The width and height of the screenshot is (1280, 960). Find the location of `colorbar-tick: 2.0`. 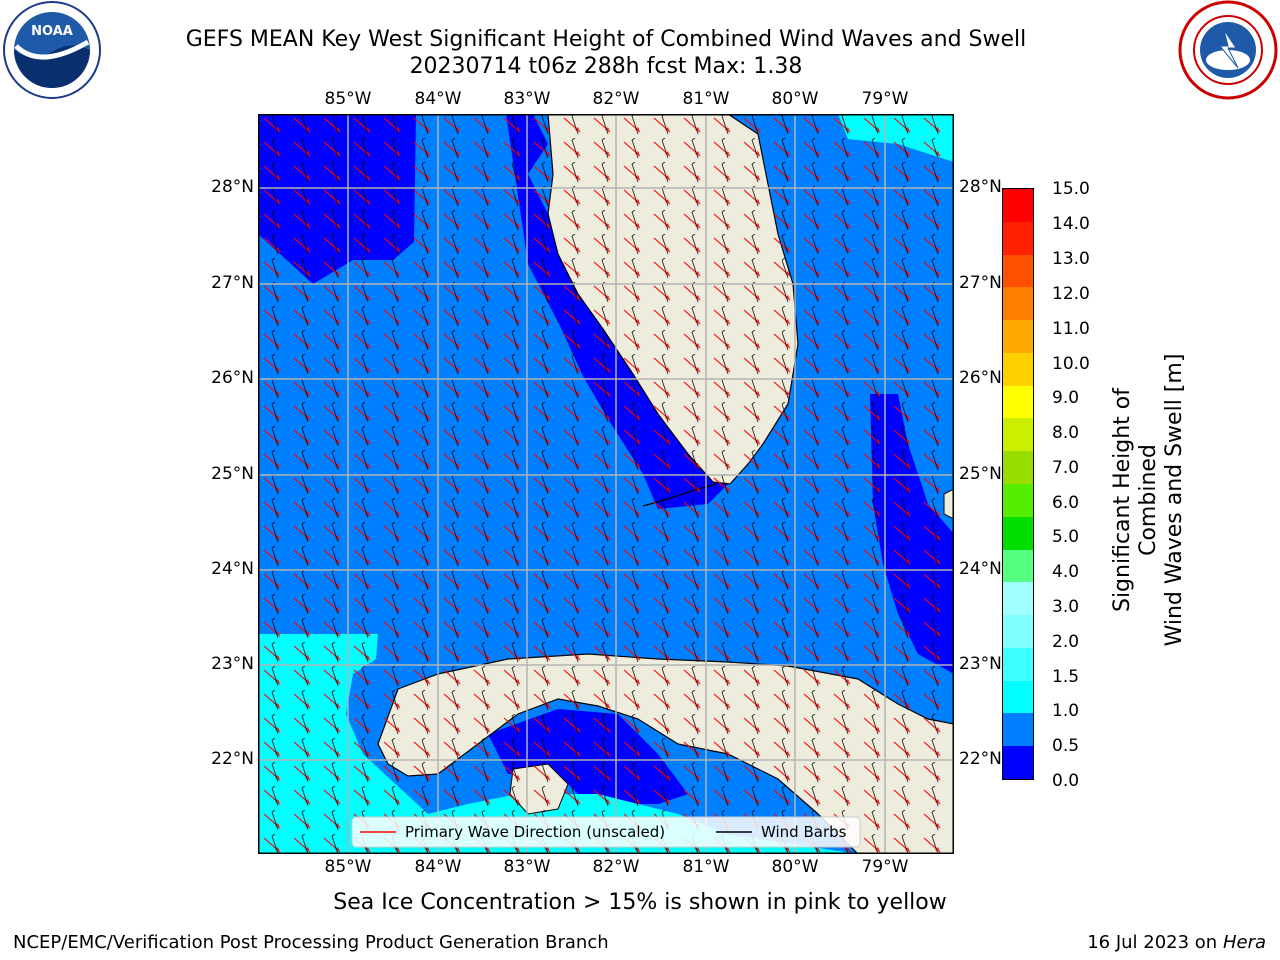

colorbar-tick: 2.0 is located at coordinates (1066, 642).